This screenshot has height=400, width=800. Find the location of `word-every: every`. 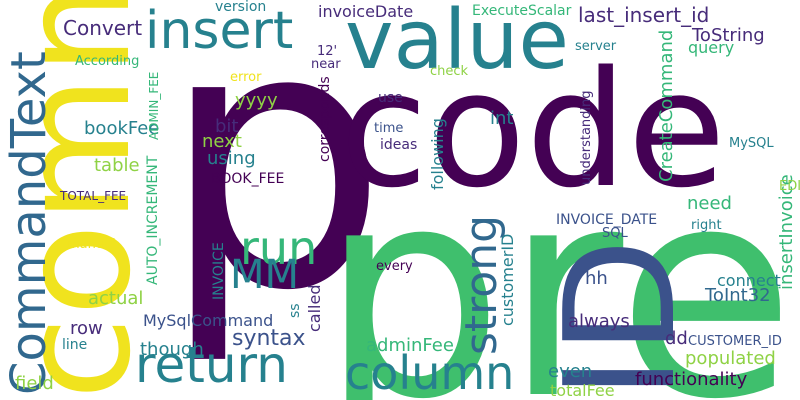

word-every: every is located at coordinates (394, 266).